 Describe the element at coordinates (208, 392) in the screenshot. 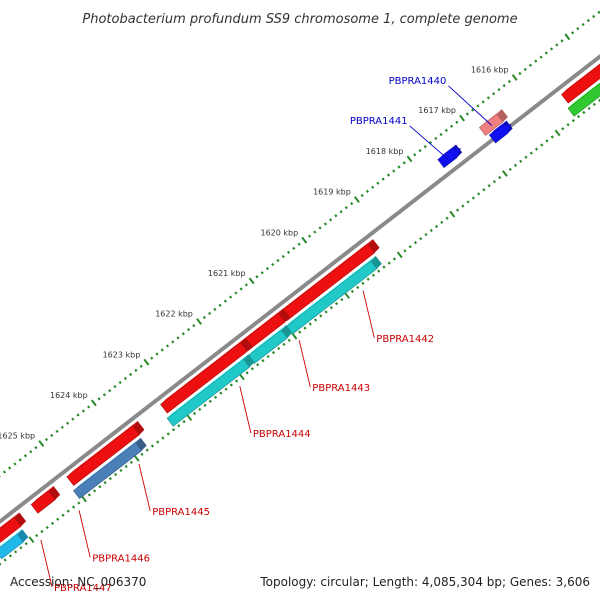

I see `pbpra1444-feature` at that location.